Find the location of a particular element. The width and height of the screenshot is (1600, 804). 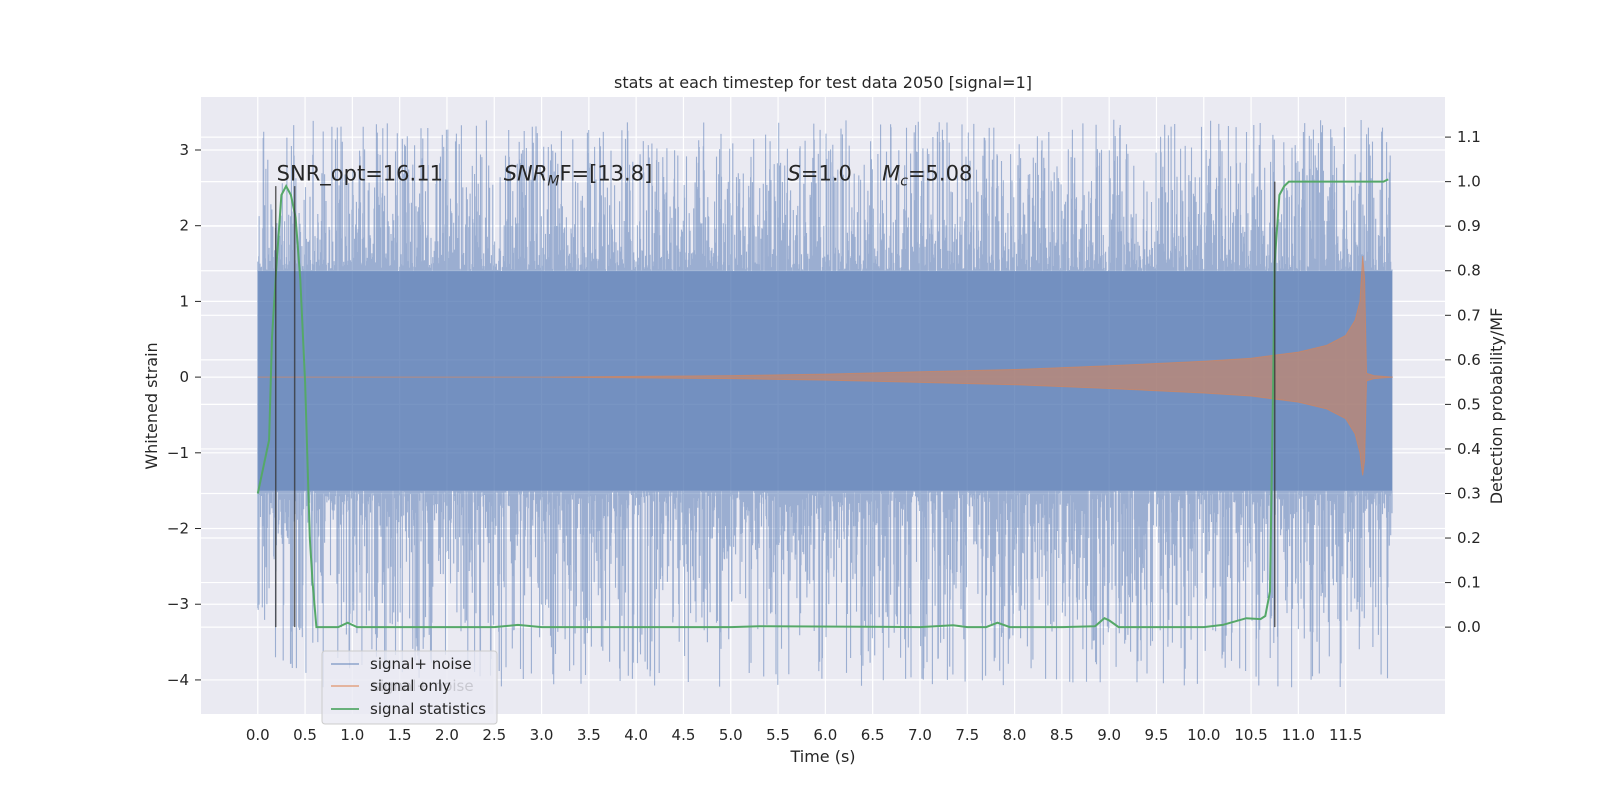

x-tick-label: 7.5 is located at coordinates (967, 735).